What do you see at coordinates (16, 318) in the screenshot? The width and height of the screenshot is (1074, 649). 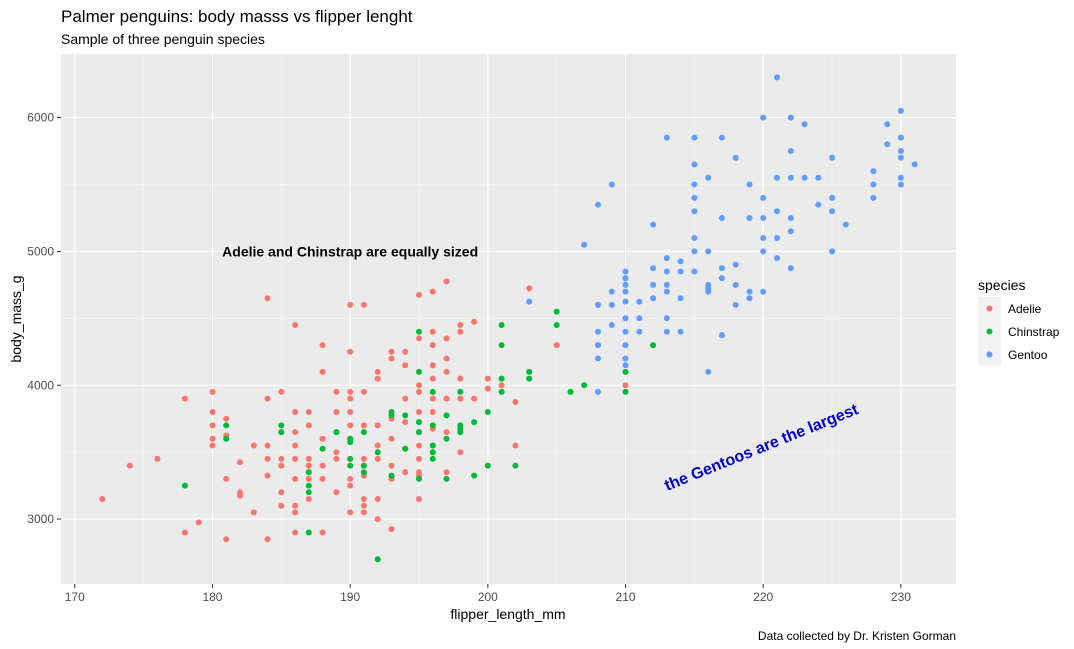 I see `y-axis-title: body_mass_g` at bounding box center [16, 318].